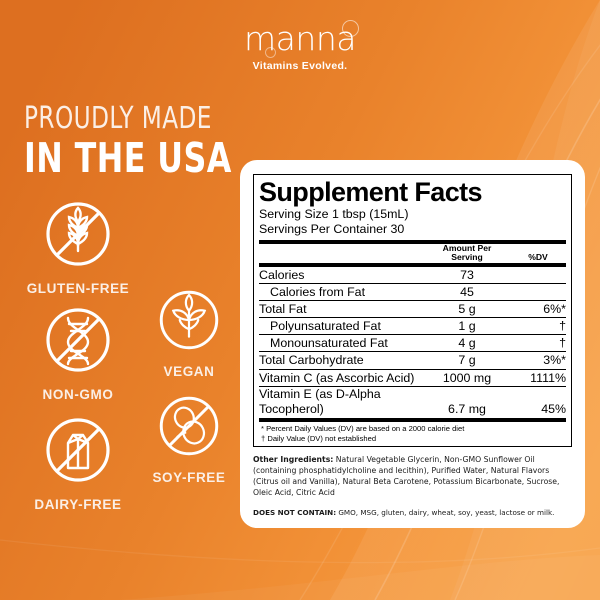 Image resolution: width=600 pixels, height=600 pixels. What do you see at coordinates (78, 234) in the screenshot?
I see `wheat-crossed-icon` at bounding box center [78, 234].